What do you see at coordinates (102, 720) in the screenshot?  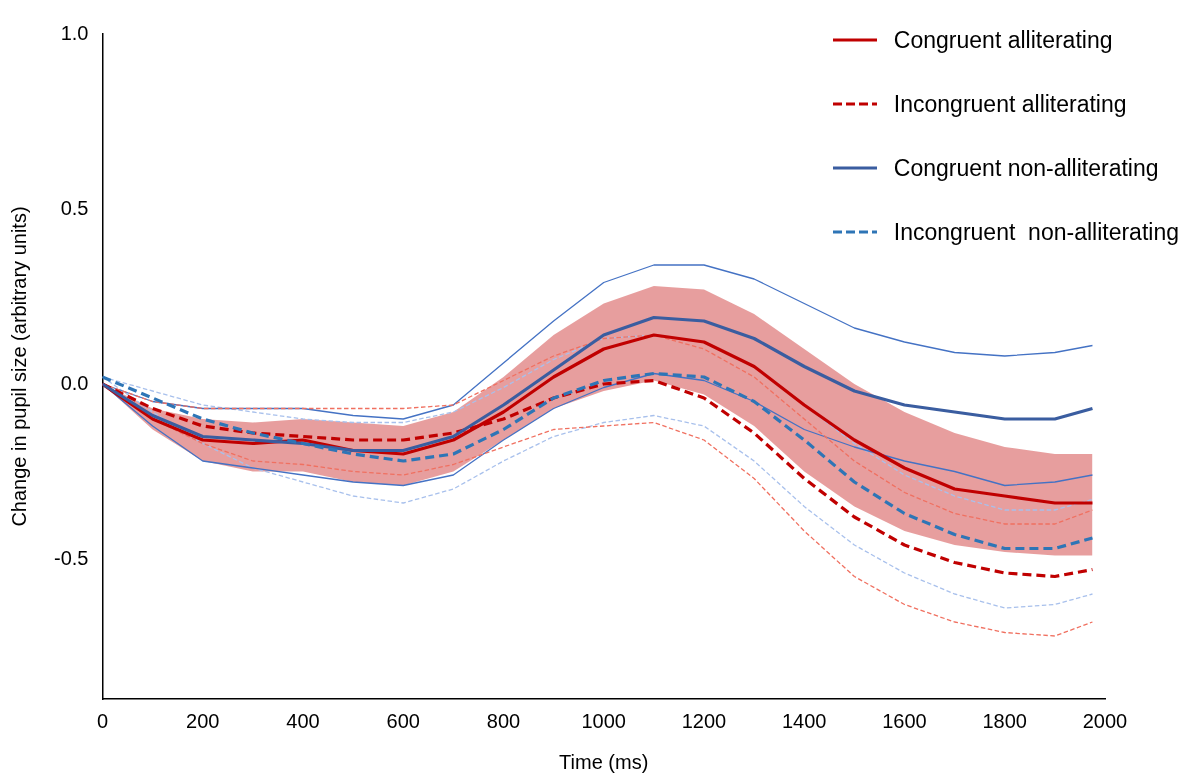 I see `x-tick-label: 0` at bounding box center [102, 720].